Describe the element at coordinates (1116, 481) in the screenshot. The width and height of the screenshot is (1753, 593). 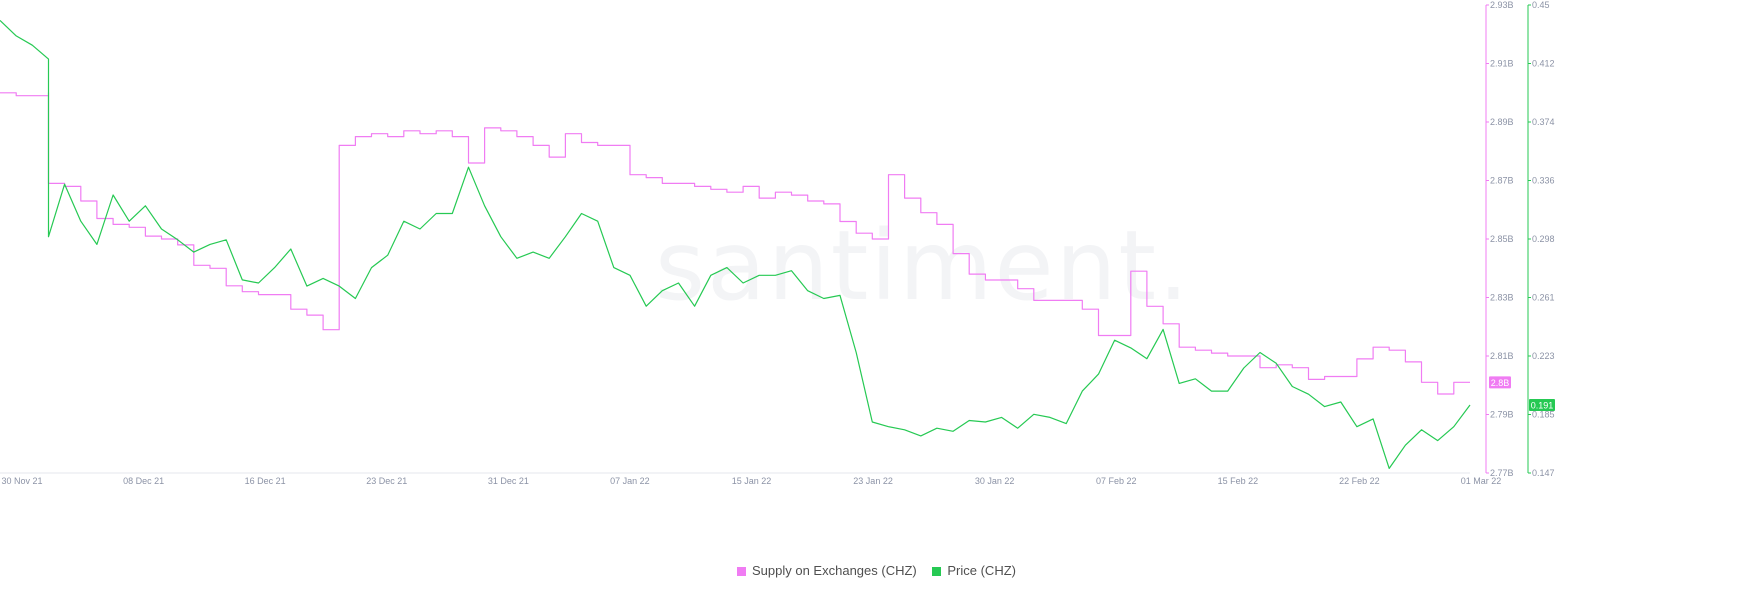
I see `x-tick-label: 07 Feb 22` at that location.